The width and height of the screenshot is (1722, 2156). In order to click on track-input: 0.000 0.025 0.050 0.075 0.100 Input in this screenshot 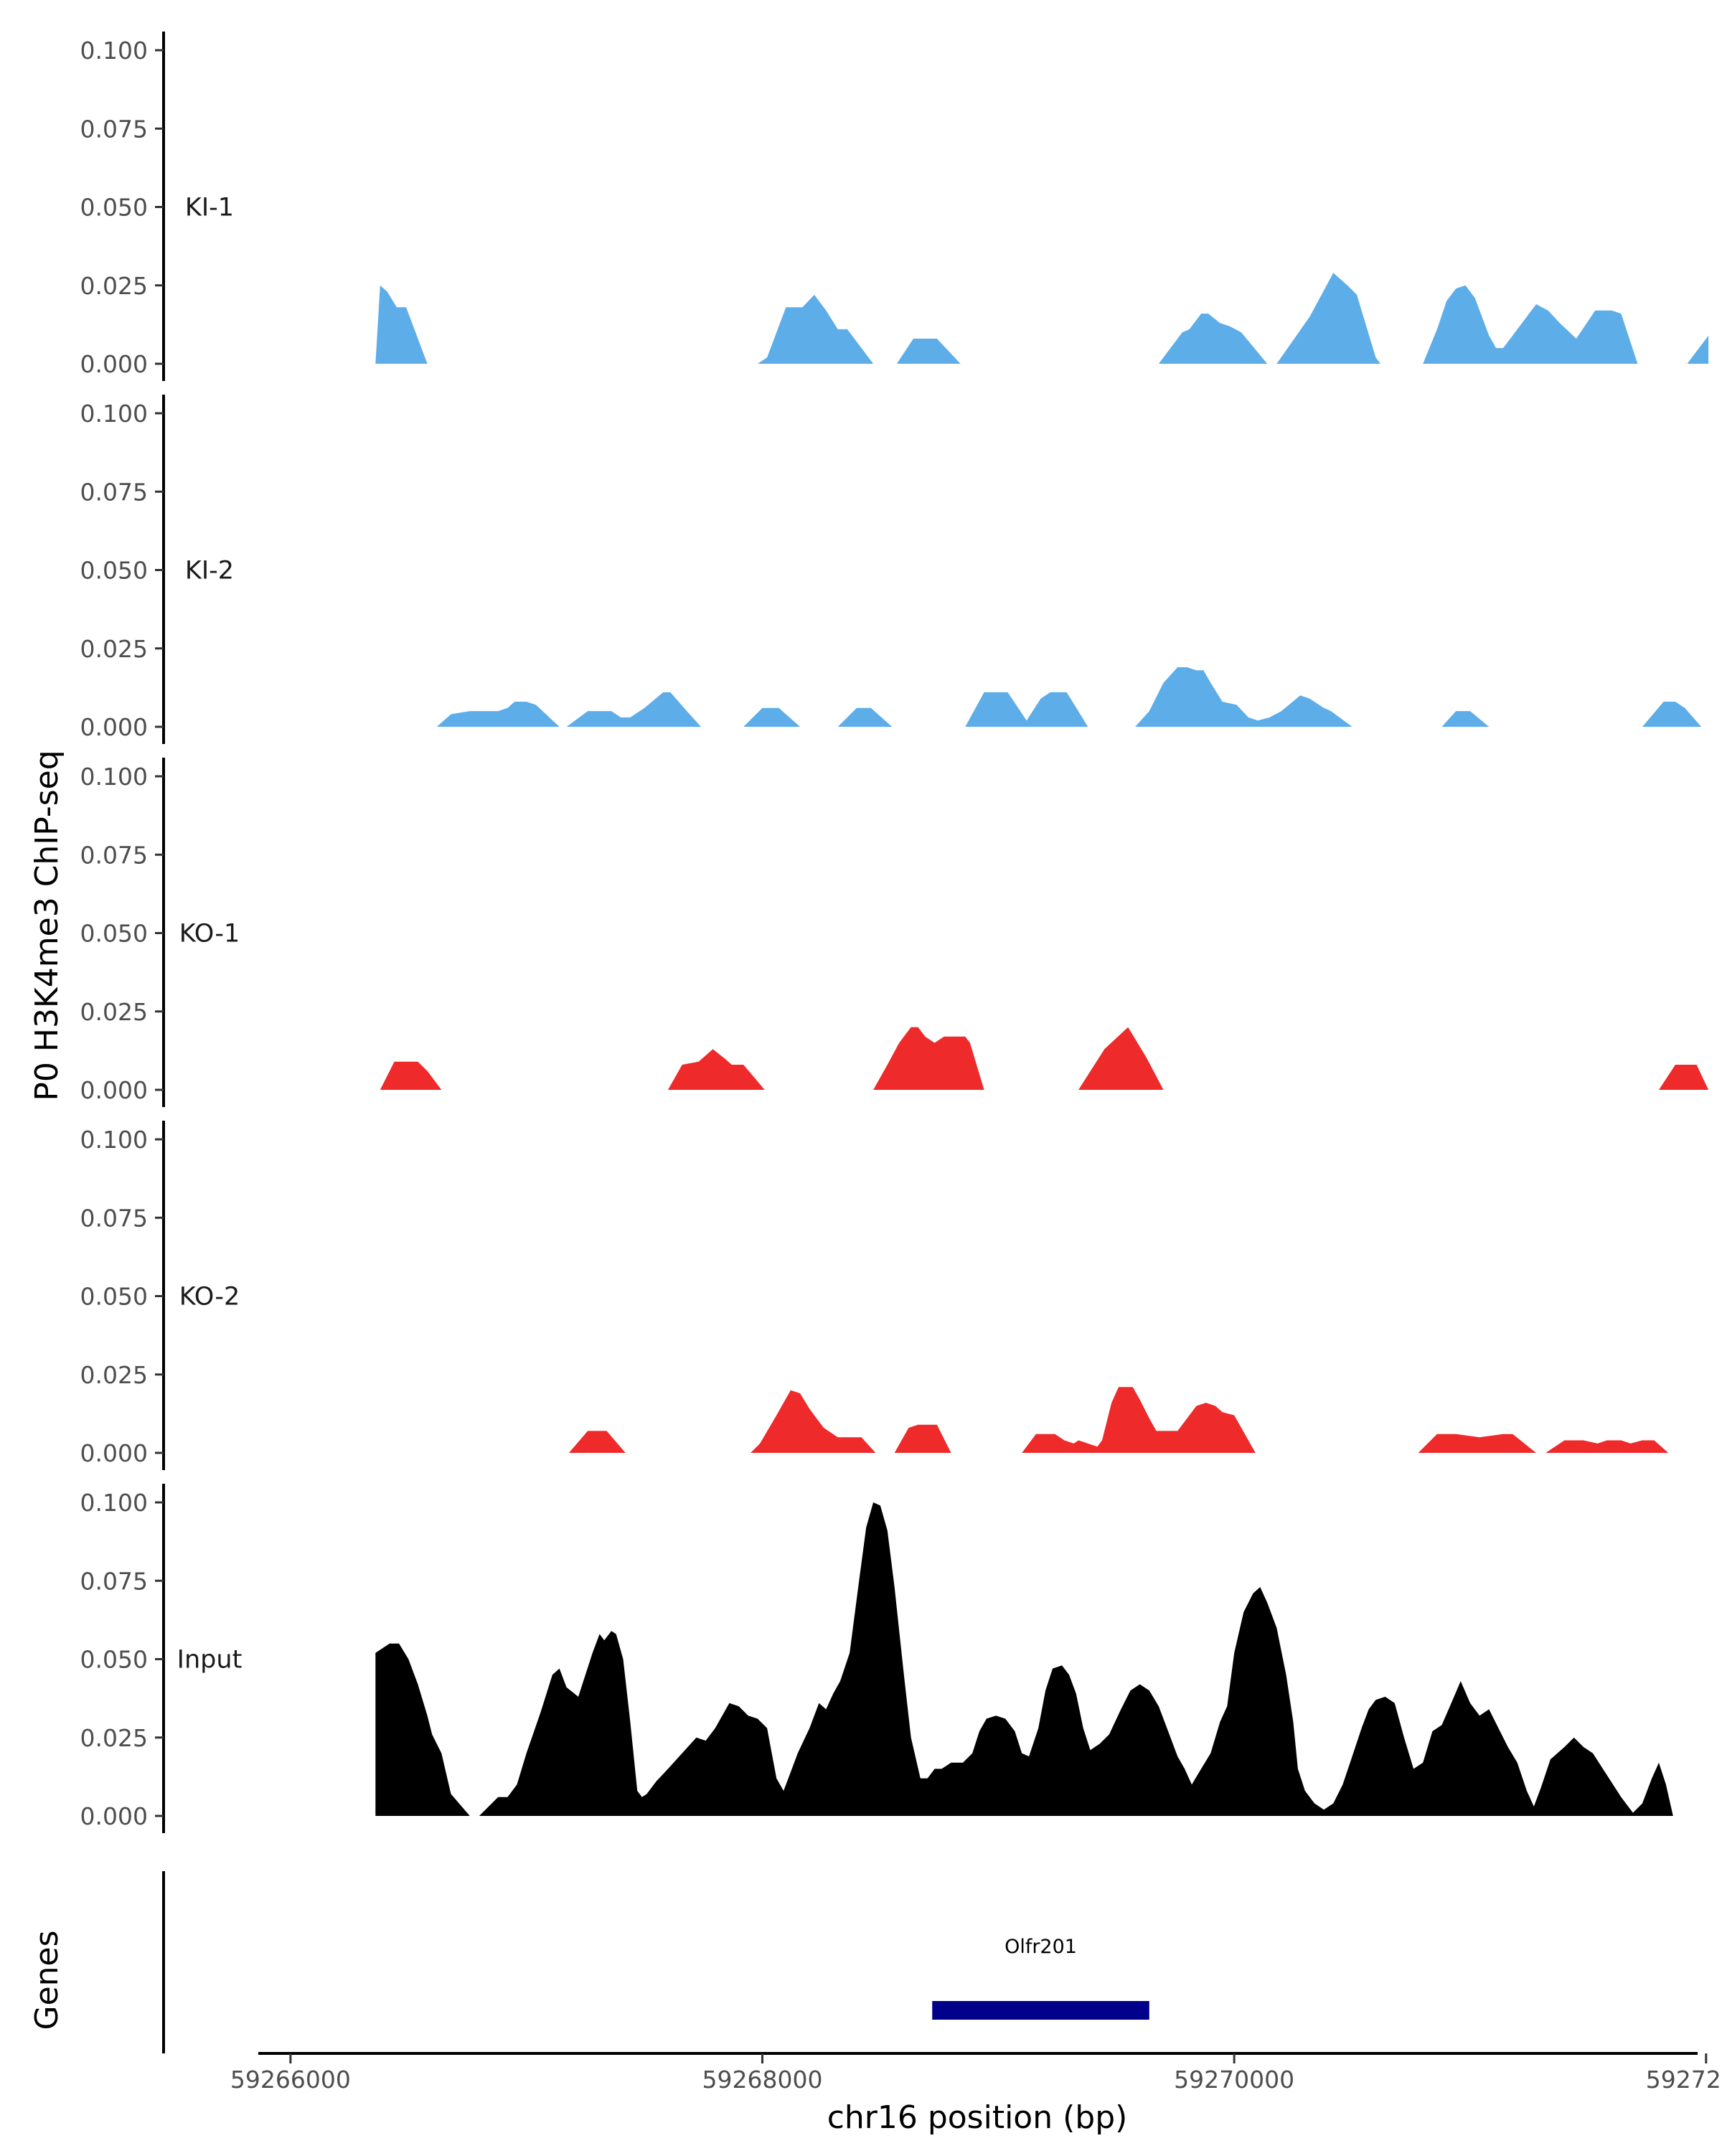, I will do `click(877, 1659)`.